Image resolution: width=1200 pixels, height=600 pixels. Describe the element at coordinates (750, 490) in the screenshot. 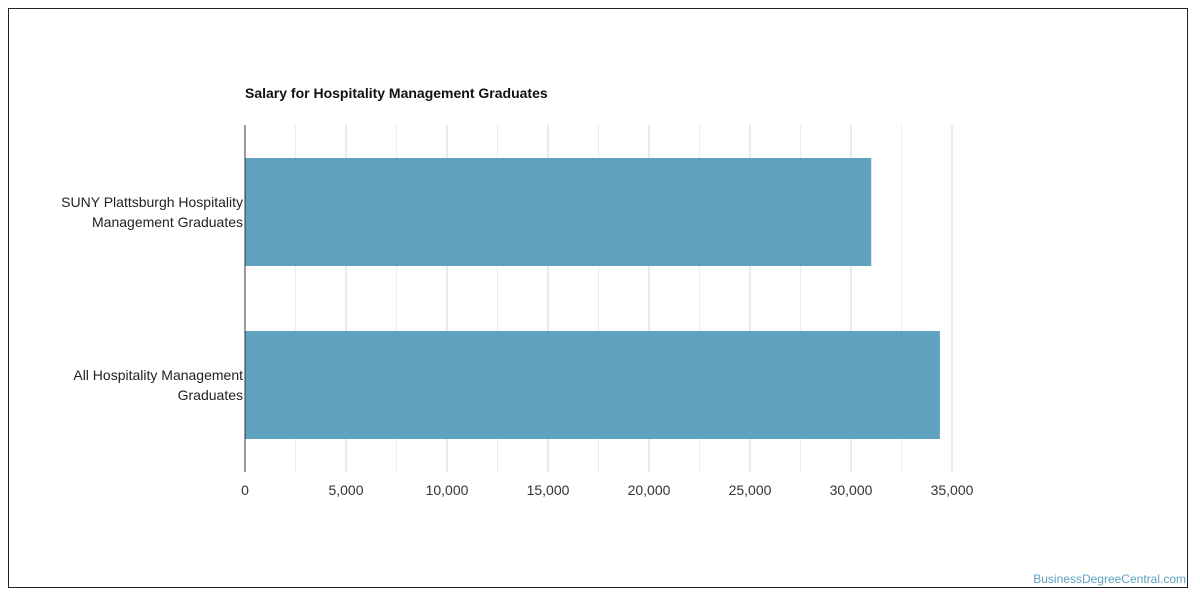

I see `x-tick-label: 25,000` at that location.